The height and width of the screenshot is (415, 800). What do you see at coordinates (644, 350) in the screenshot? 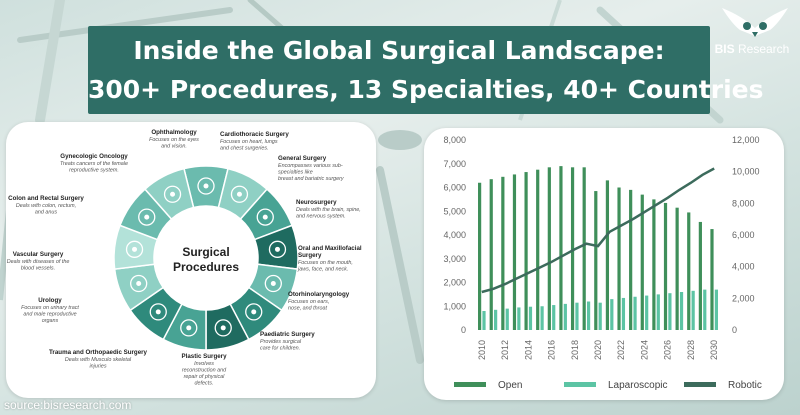
I see `x-tick-label: 2024` at bounding box center [644, 350].